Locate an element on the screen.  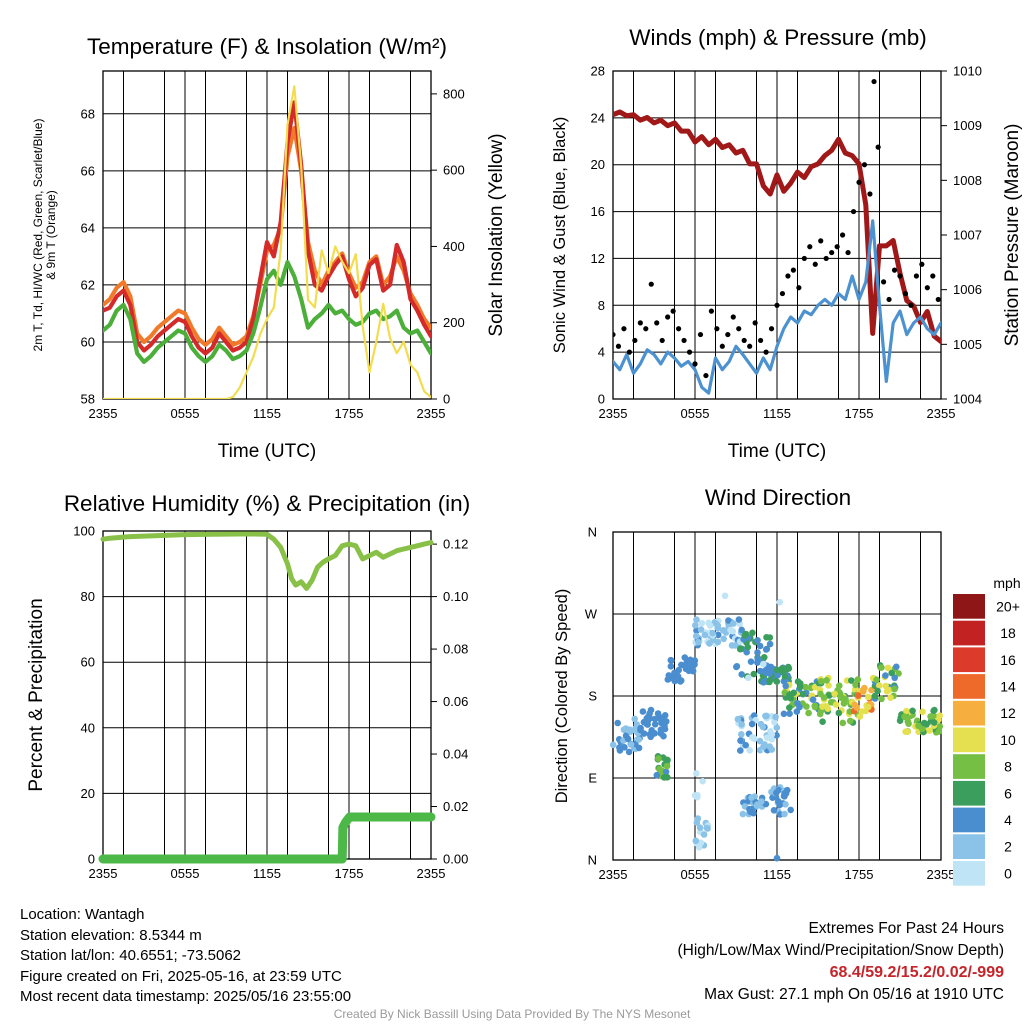
temp-series-2m-td is located at coordinates (267, 312).